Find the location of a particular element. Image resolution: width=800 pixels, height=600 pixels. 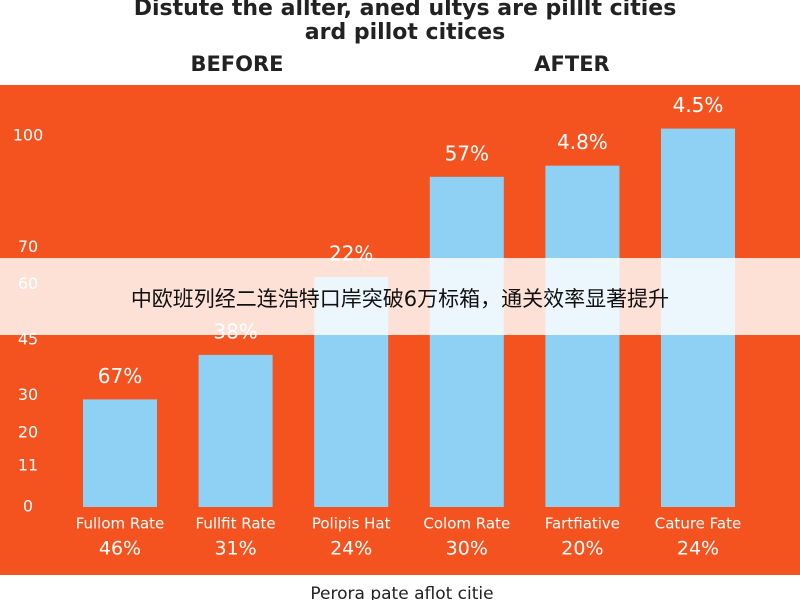

x-tick-label: Fullom Rate is located at coordinates (120, 524).